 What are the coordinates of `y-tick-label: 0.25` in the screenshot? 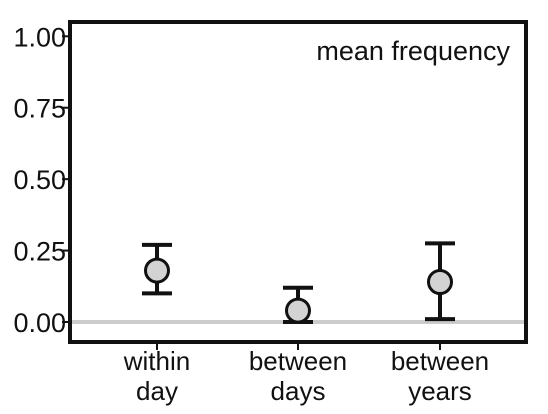 It's located at (39, 252).